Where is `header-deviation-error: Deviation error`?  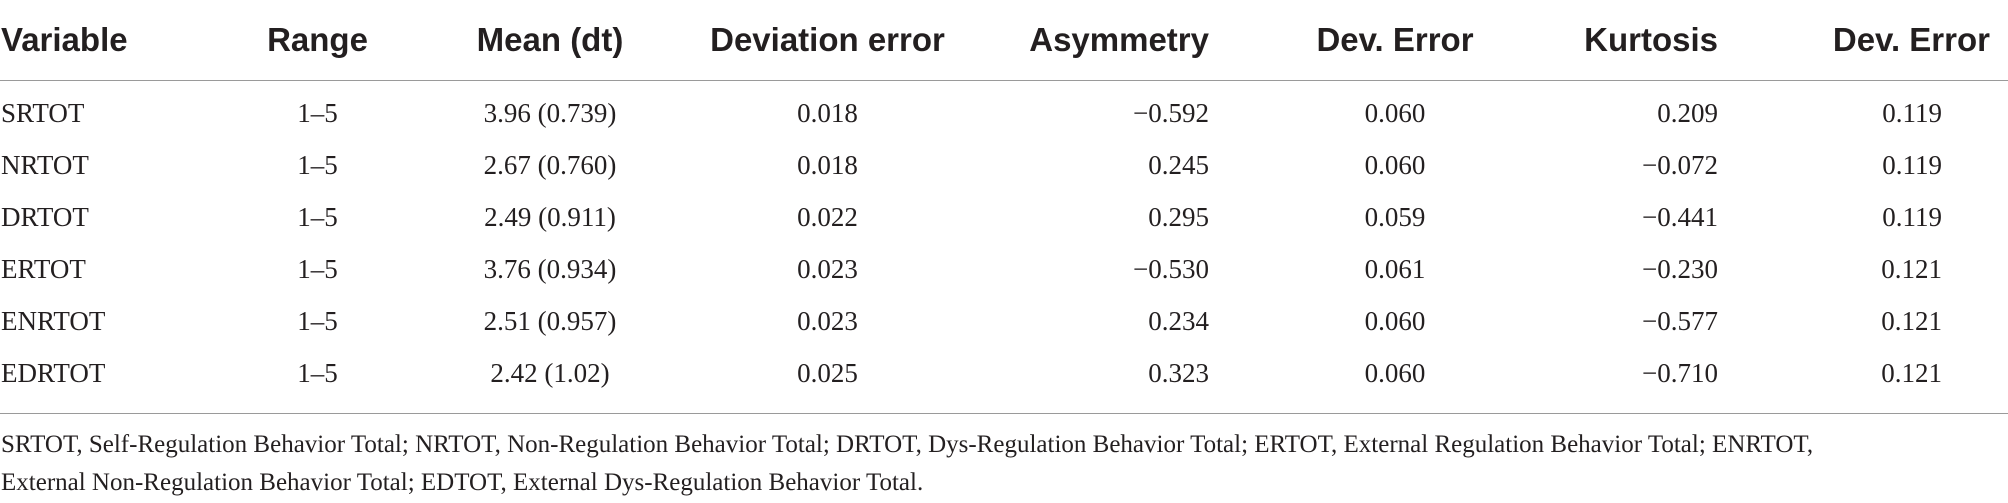 header-deviation-error: Deviation error is located at coordinates (827, 47).